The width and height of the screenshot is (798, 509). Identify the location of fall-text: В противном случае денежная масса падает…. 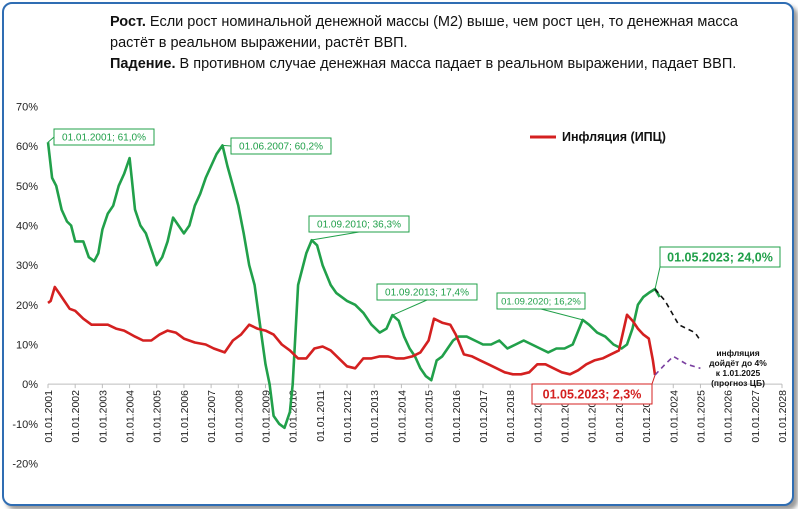
(456, 64).